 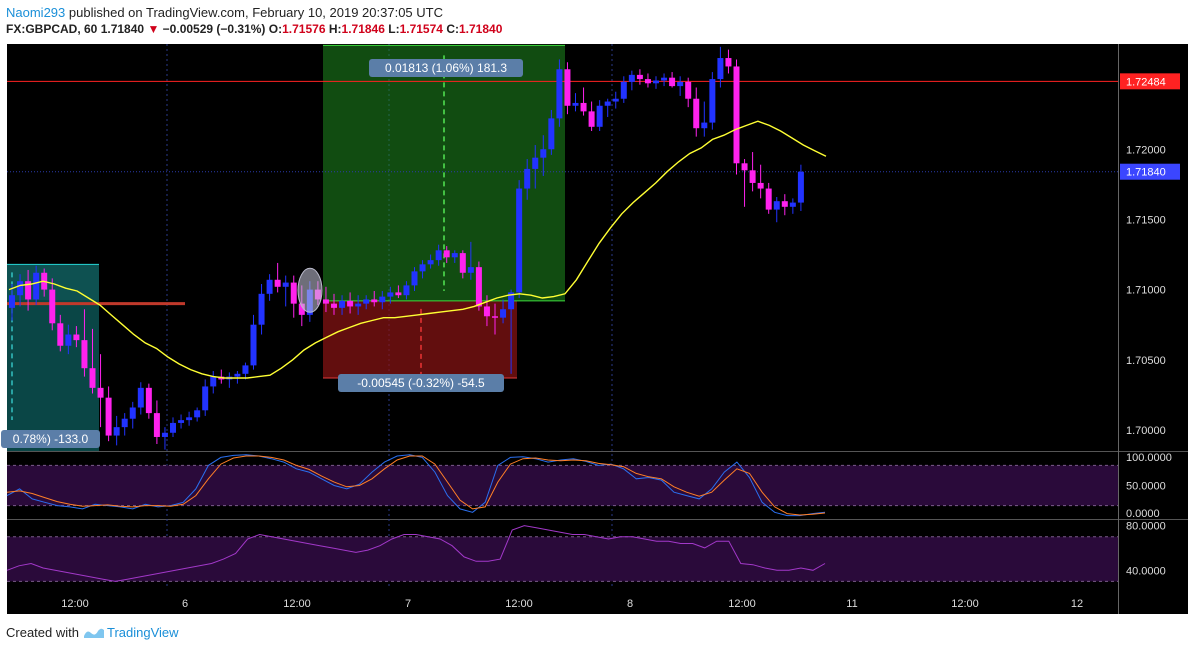 I want to click on highlight-ellipse, so click(x=310, y=290).